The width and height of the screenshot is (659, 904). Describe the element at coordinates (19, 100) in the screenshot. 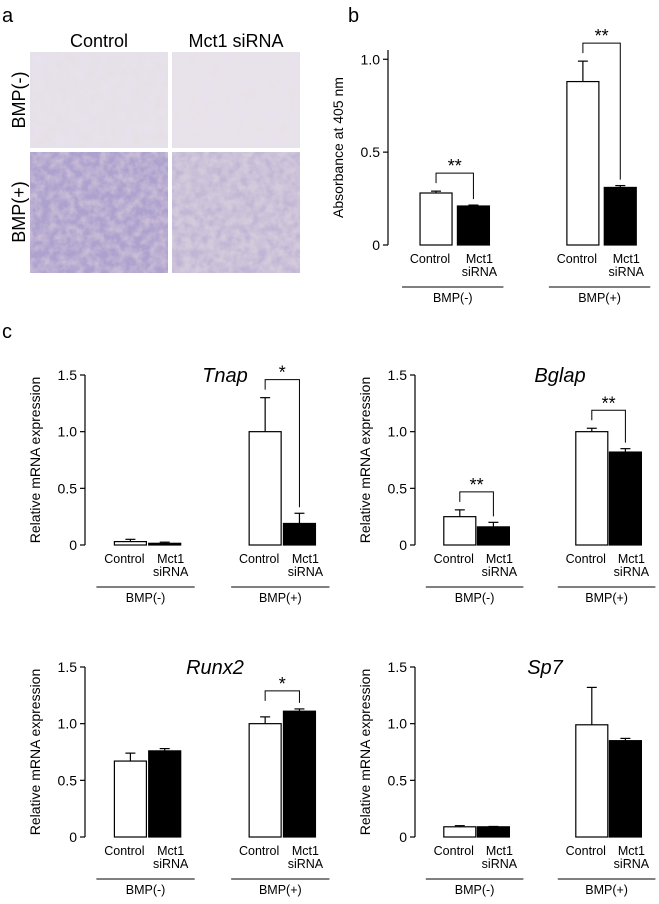

I see `row-label: BMP(-)` at that location.